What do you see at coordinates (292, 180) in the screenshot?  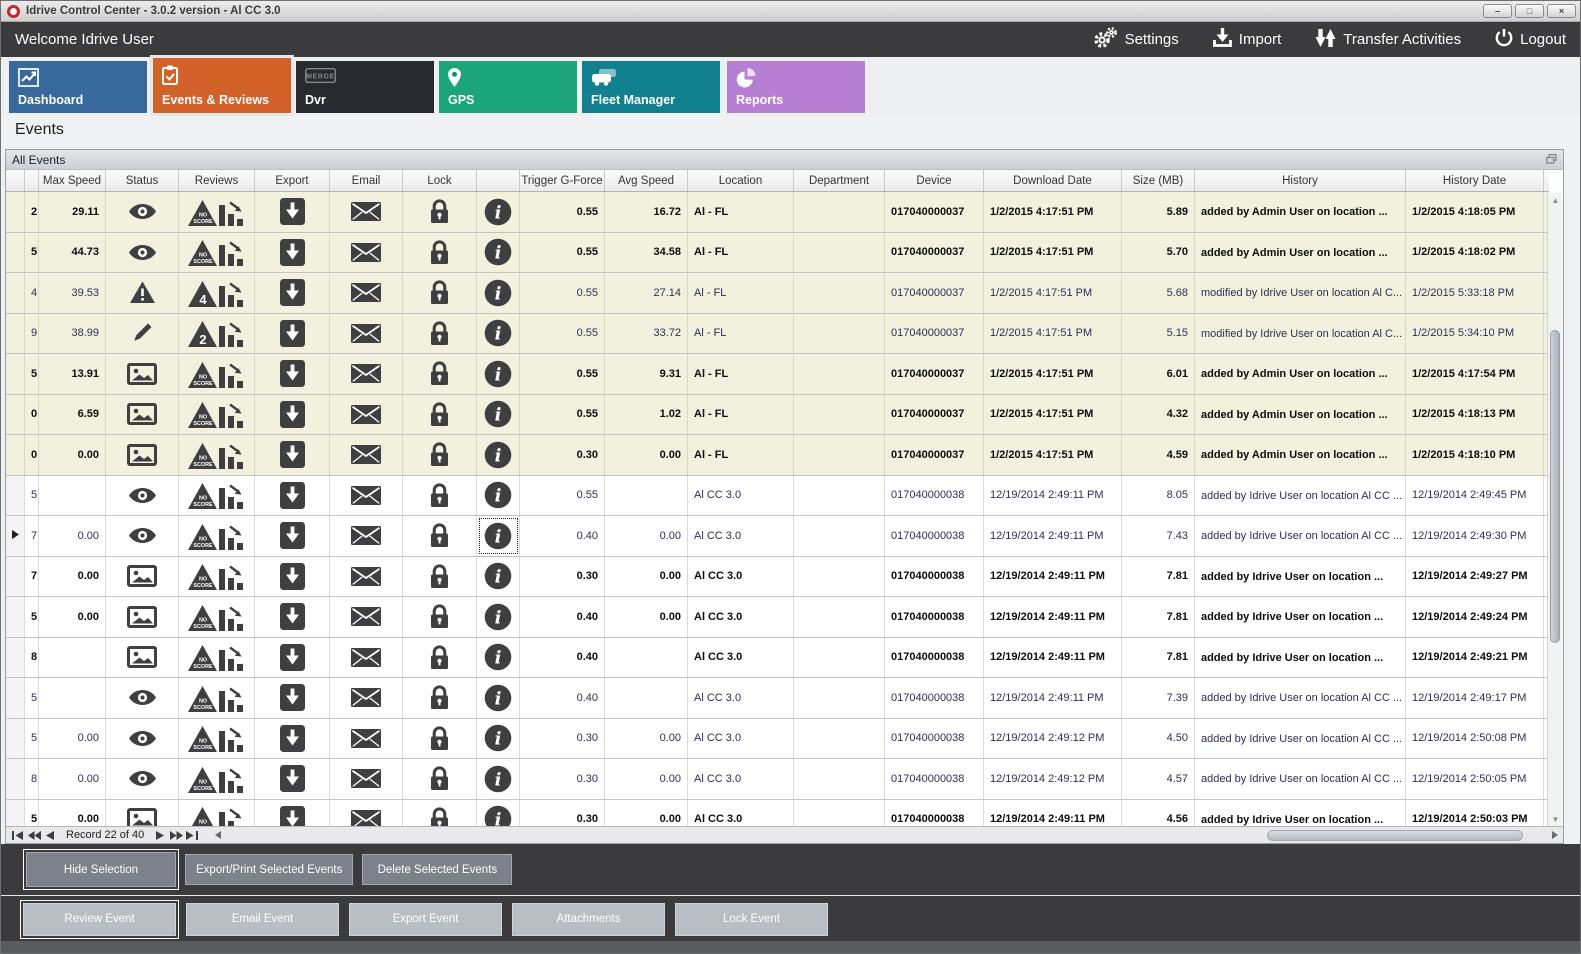 I see `column-header-export: Export` at bounding box center [292, 180].